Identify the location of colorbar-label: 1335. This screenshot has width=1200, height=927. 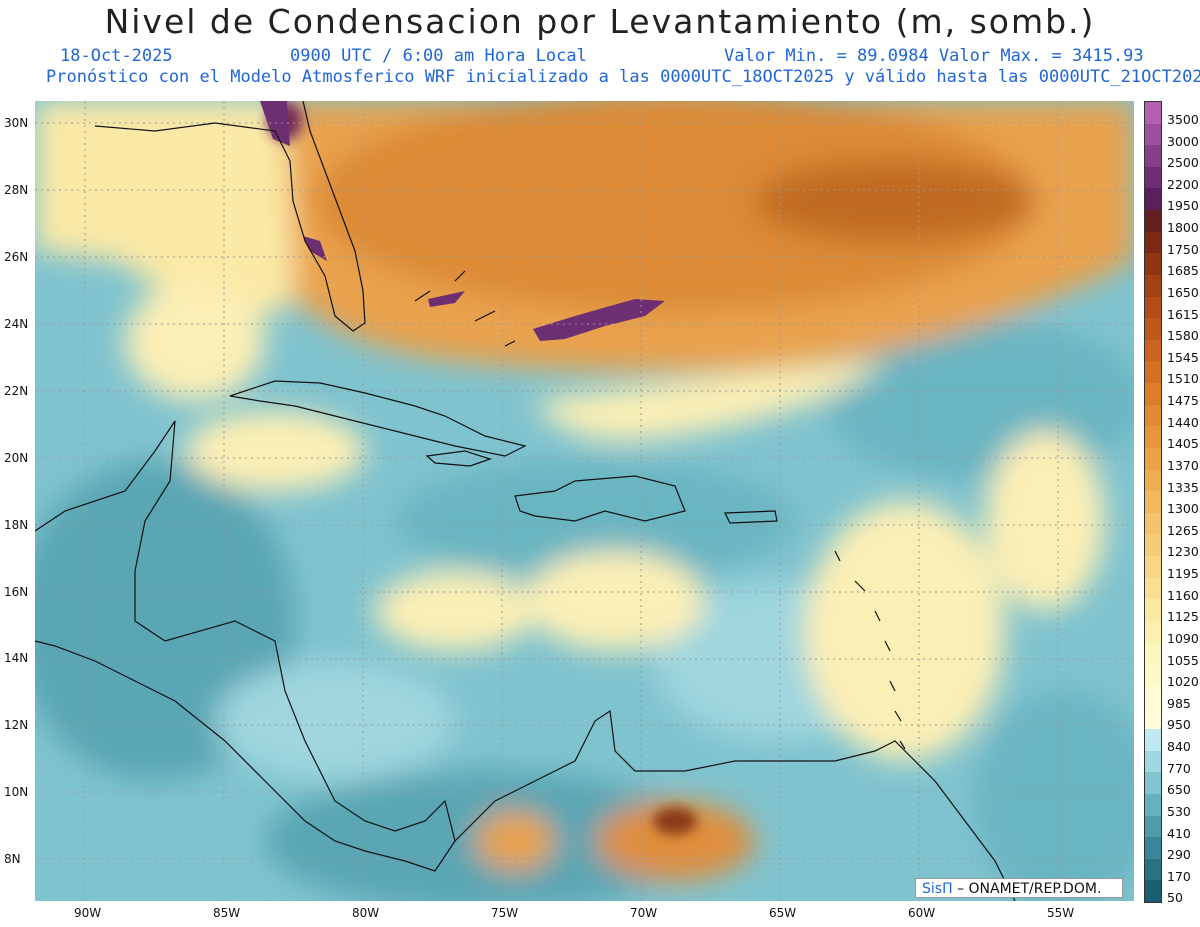
(1183, 487).